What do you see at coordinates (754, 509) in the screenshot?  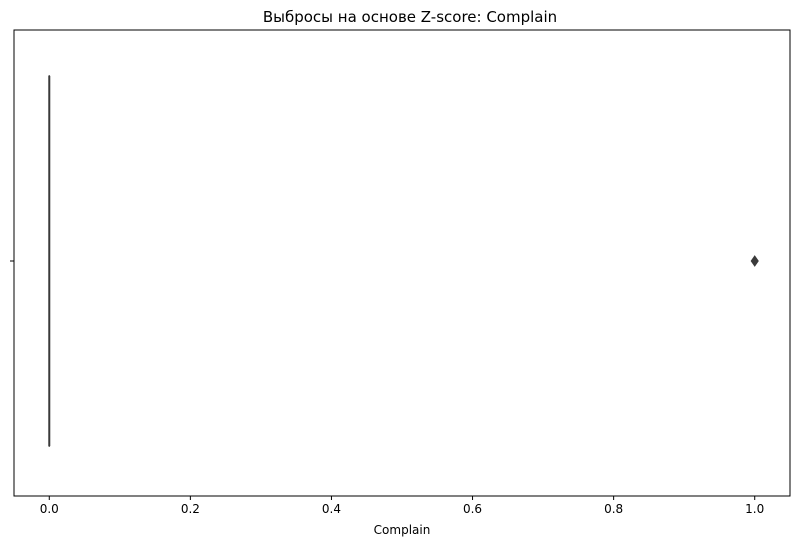 I see `x-tick-label: 1.0` at bounding box center [754, 509].